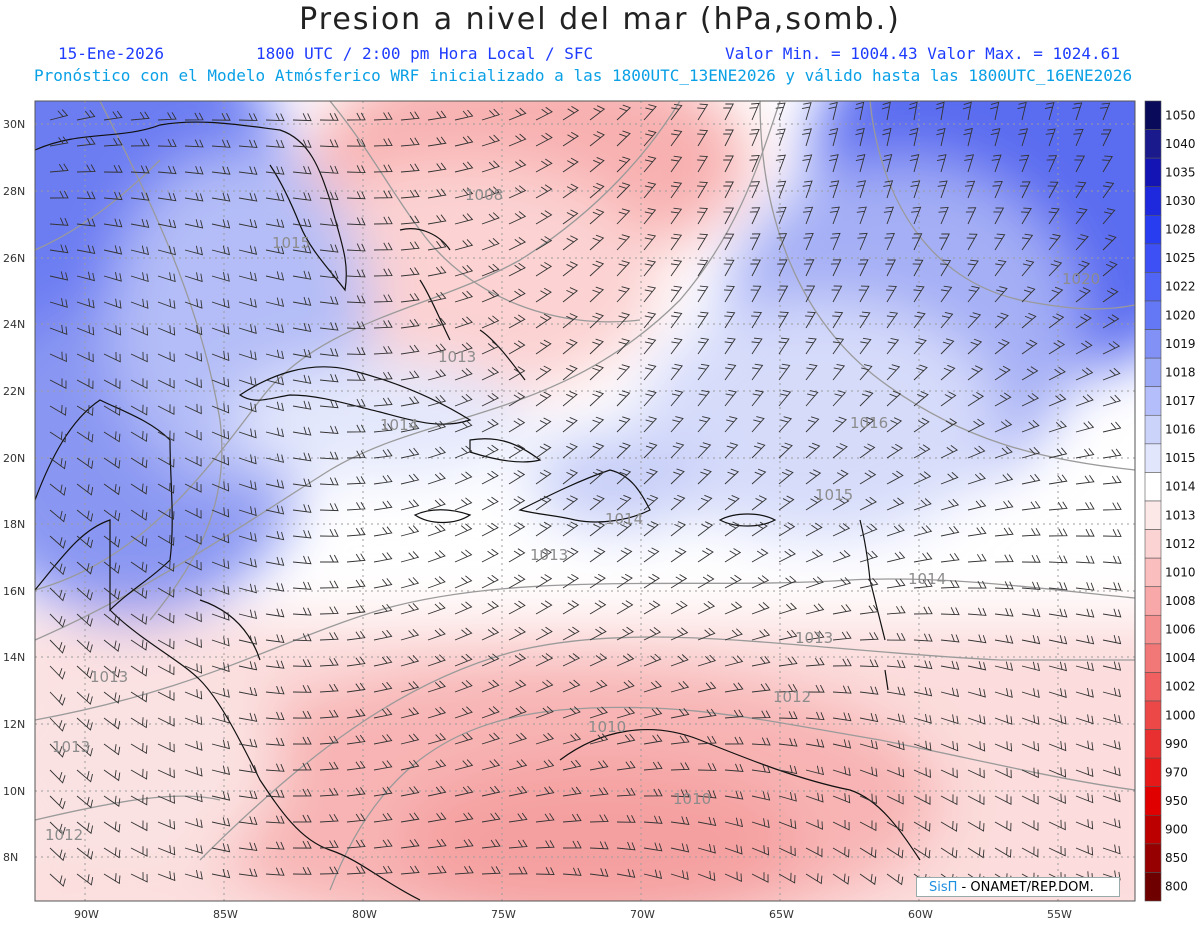 The height and width of the screenshot is (927, 1200). What do you see at coordinates (14, 657) in the screenshot?
I see `lat-label: 14N` at bounding box center [14, 657].